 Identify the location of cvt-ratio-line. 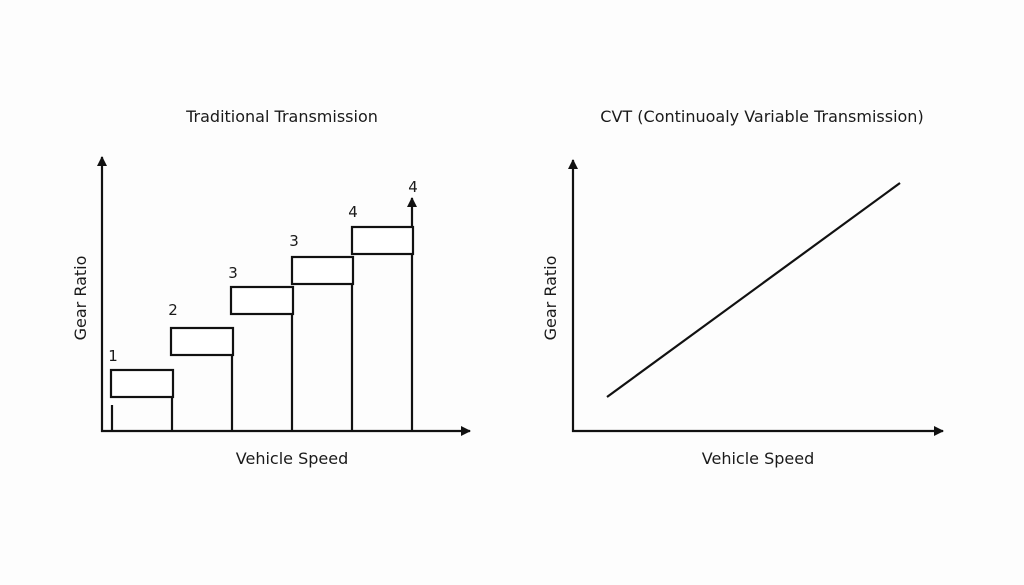
(753, 290).